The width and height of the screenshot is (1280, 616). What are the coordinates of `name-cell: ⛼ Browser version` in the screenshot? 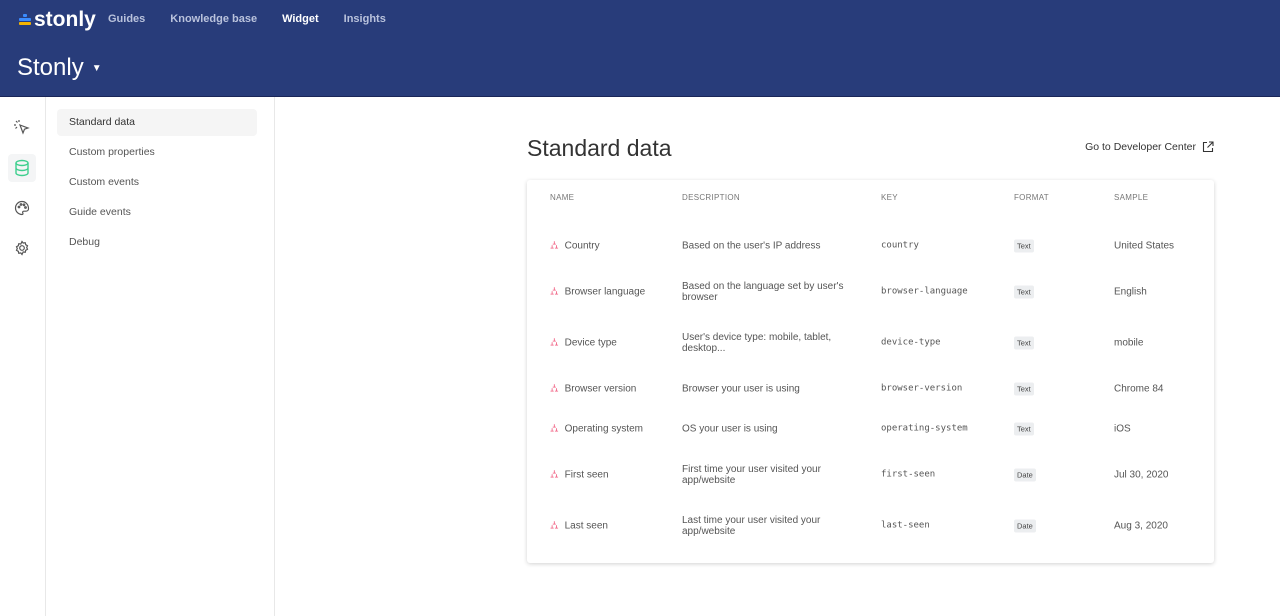 It's located at (593, 388).